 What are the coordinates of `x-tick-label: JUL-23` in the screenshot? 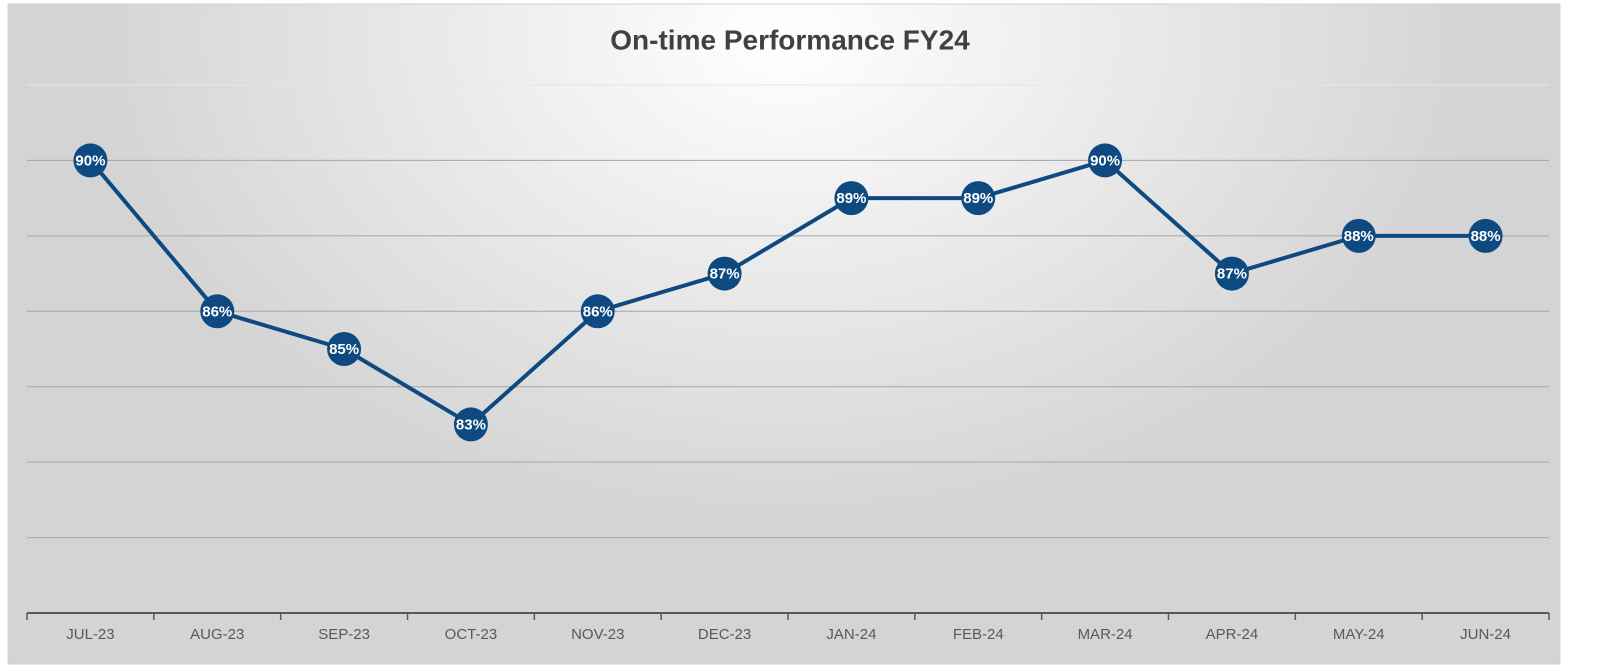 It's located at (90, 634).